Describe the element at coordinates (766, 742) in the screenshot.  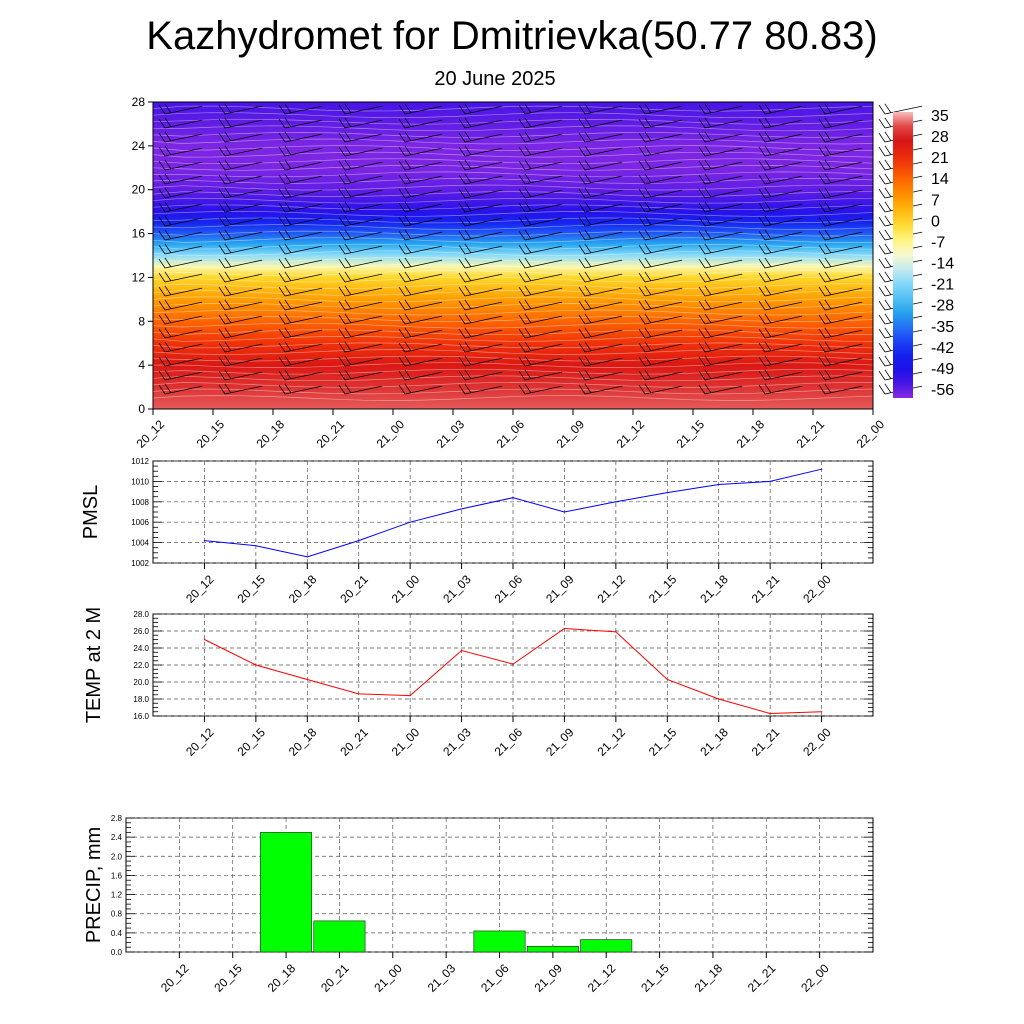
I see `x-tick-label: 21_21` at that location.